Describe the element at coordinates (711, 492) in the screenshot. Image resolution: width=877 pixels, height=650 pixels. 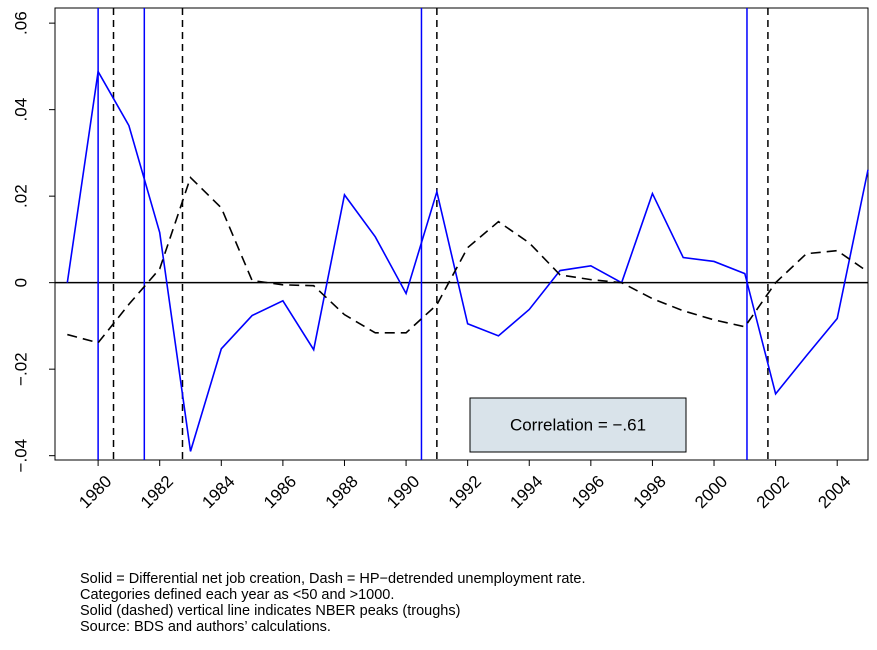
I see `x-tick-label: 2000` at that location.